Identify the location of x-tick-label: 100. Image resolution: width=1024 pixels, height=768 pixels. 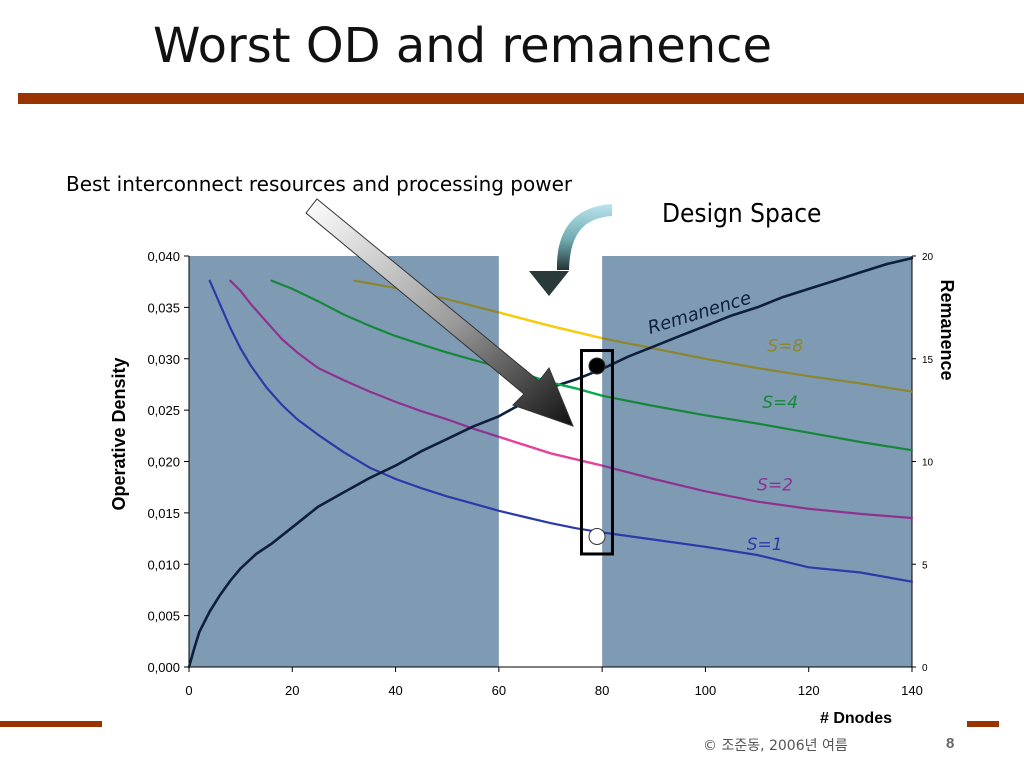
(706, 690).